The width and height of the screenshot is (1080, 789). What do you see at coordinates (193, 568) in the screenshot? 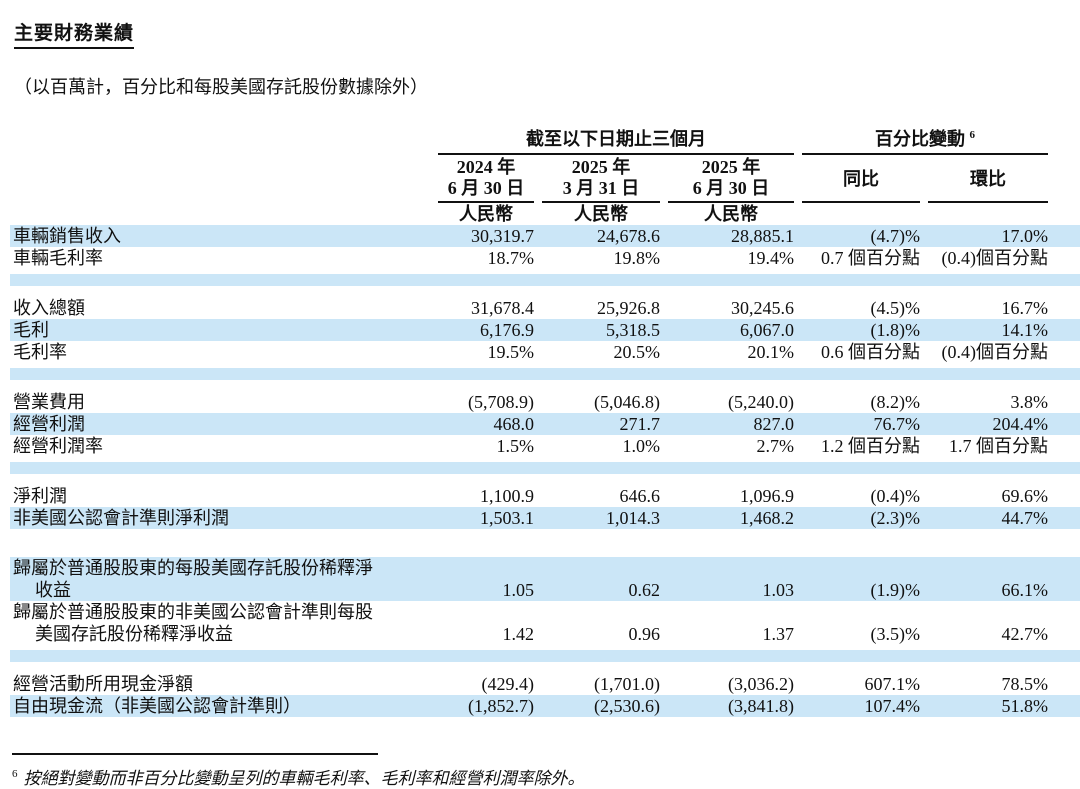
I see `row-label-line1: 歸屬於普通股股東的每股美國存託股份稀釋淨` at bounding box center [193, 568].